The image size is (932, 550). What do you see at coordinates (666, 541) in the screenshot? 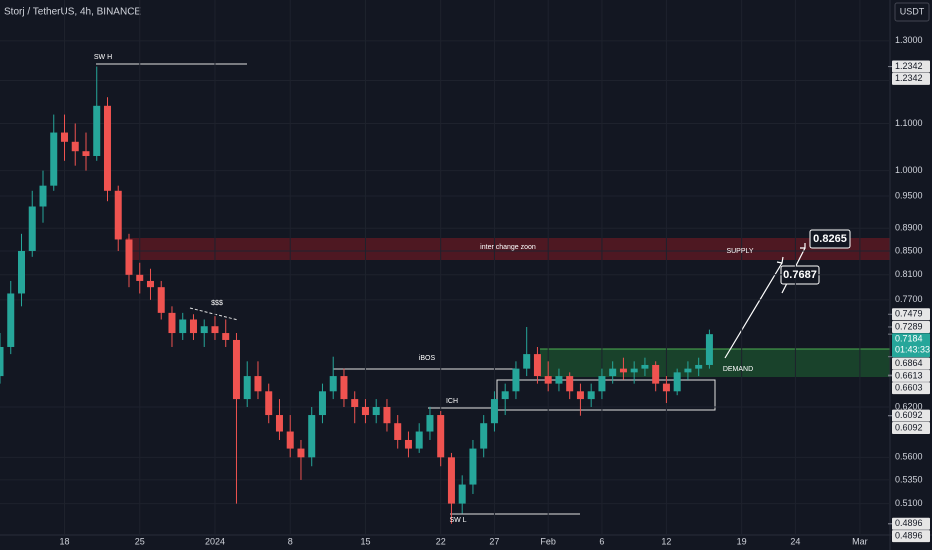
I see `x-tick-label: 12` at bounding box center [666, 541].